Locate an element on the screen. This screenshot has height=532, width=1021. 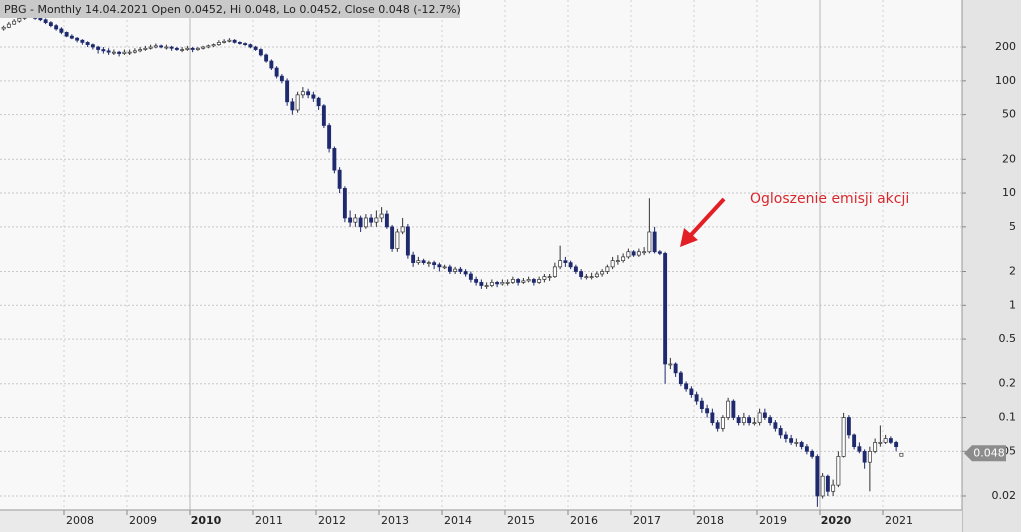
last-value-label: 0.048 is located at coordinates (989, 452).